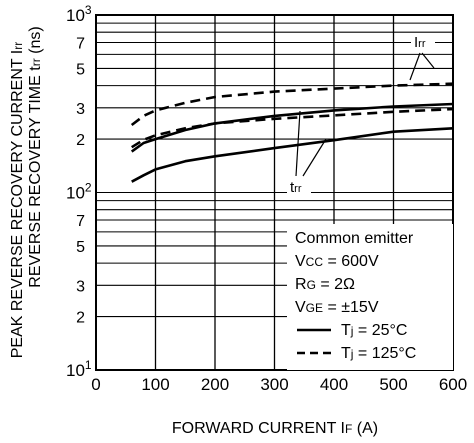  I want to click on y-tick-exponent: 2, so click(88, 188).